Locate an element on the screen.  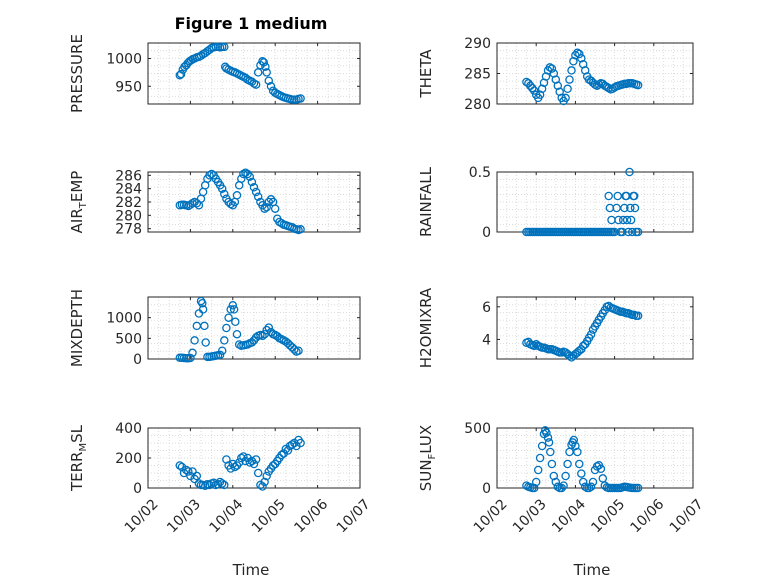
subplot-h2omixra: 4 6 H2OMIXRA is located at coordinates (555, 327).